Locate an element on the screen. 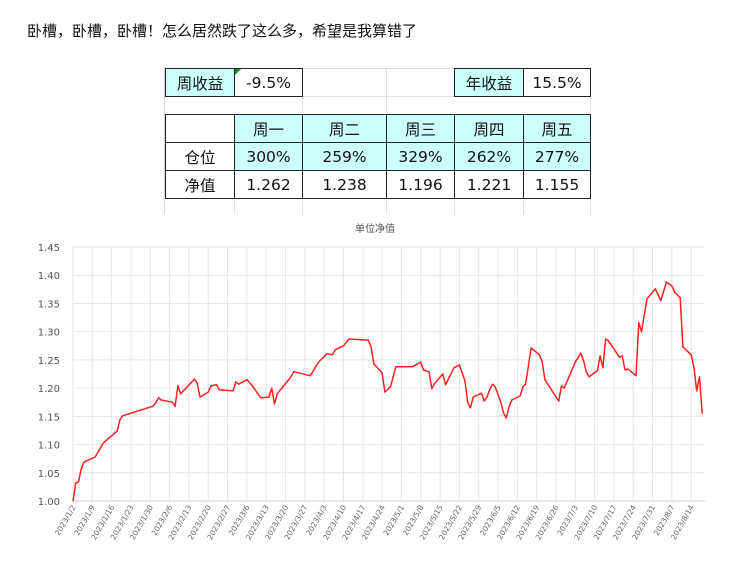 The image size is (742, 564). header-fri: 周五 is located at coordinates (557, 128).